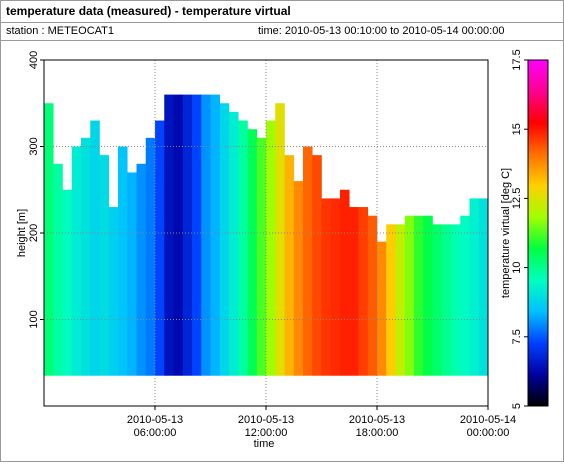 This screenshot has width=564, height=467. I want to click on colorbar-tick-label: 15, so click(517, 129).